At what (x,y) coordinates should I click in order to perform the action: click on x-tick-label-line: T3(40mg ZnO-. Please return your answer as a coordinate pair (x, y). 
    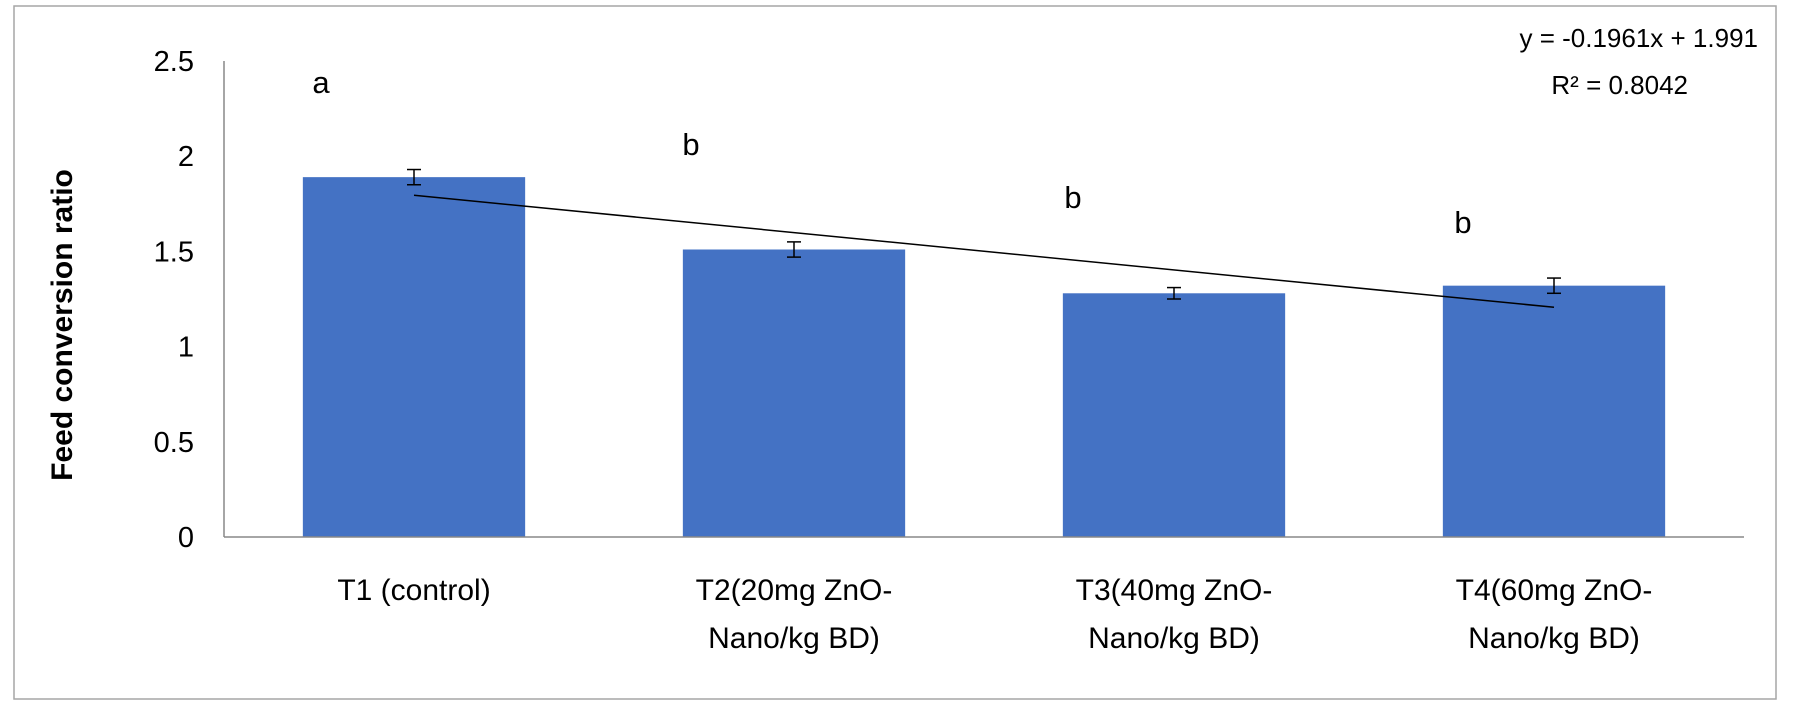
    Looking at the image, I should click on (1174, 590).